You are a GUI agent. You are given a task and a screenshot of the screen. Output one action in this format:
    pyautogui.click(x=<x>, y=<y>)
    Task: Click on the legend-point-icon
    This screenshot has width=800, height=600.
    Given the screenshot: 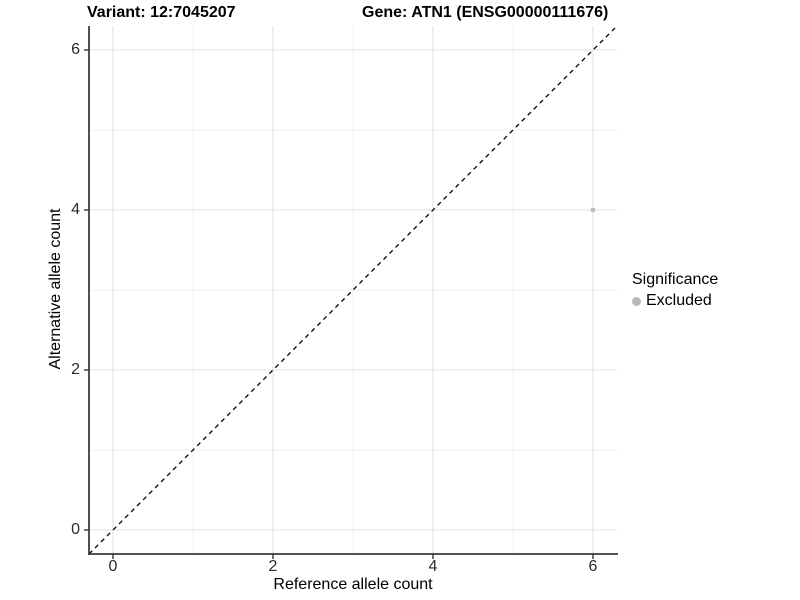 What is the action you would take?
    pyautogui.click(x=636, y=301)
    